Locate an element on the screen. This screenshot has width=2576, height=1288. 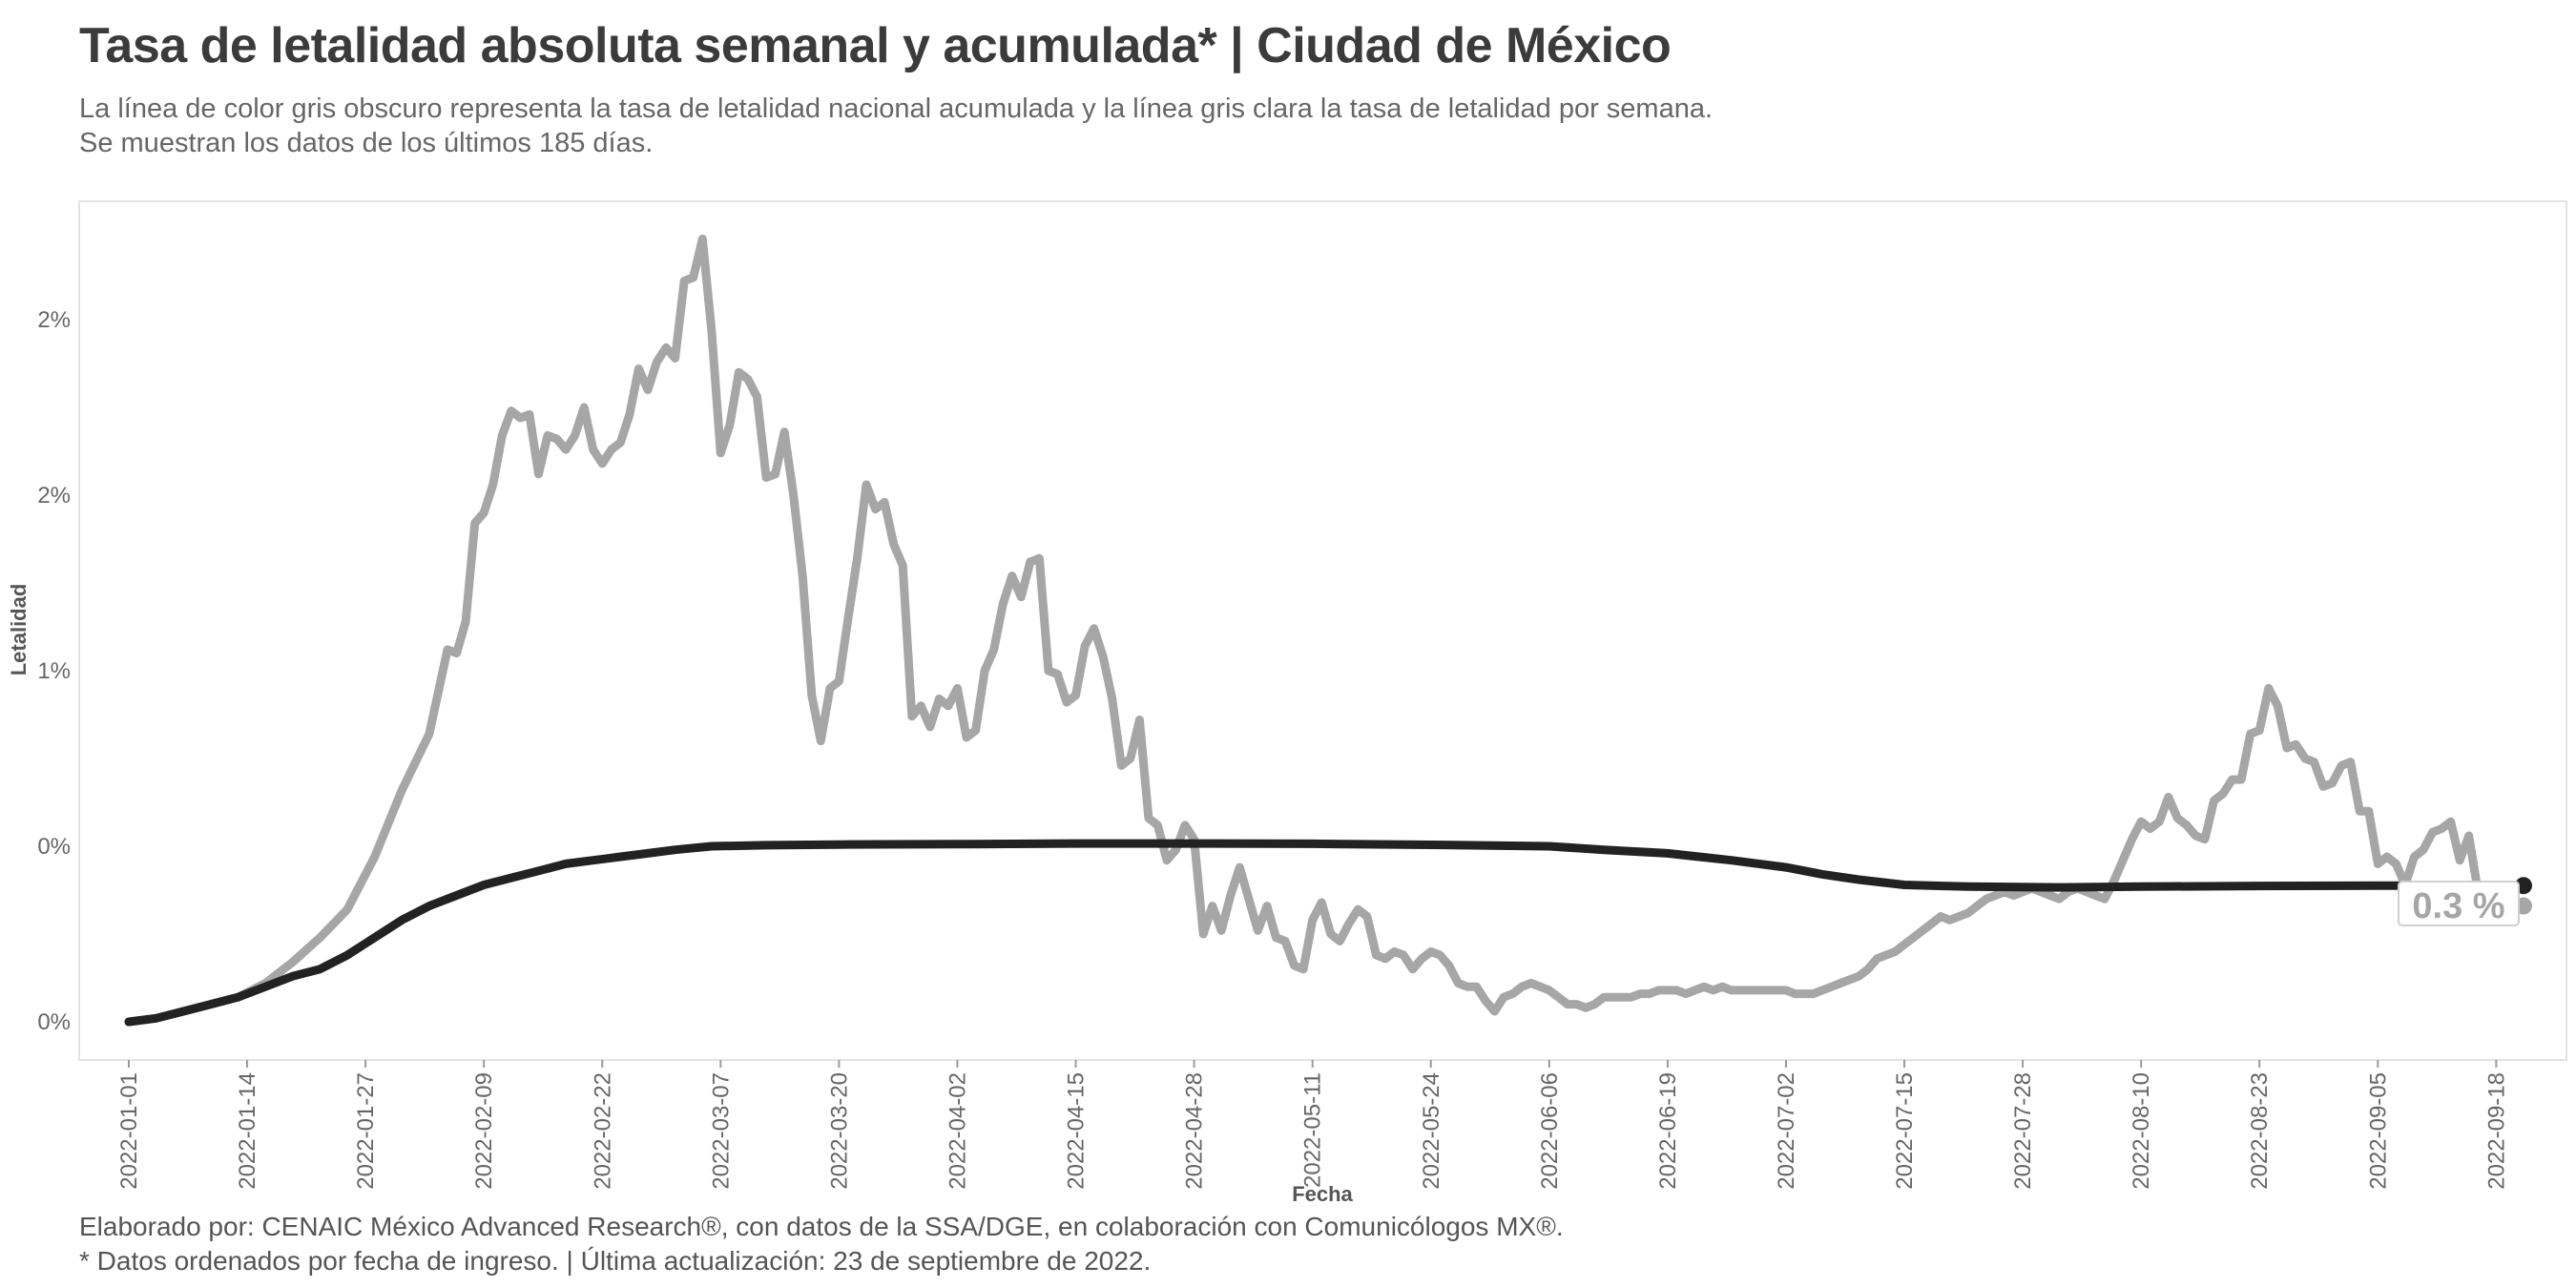
y-tick-label: 1% is located at coordinates (54, 671).